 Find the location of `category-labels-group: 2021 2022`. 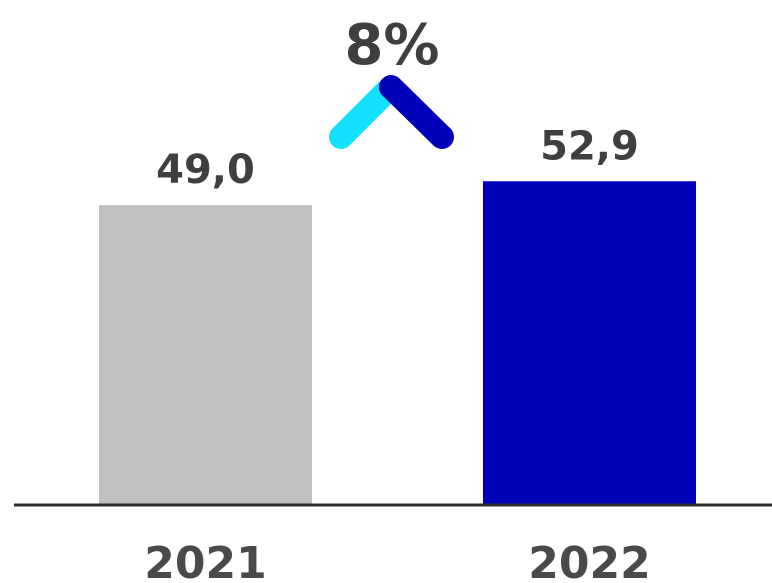

category-labels-group: 2021 2022 is located at coordinates (397, 560).